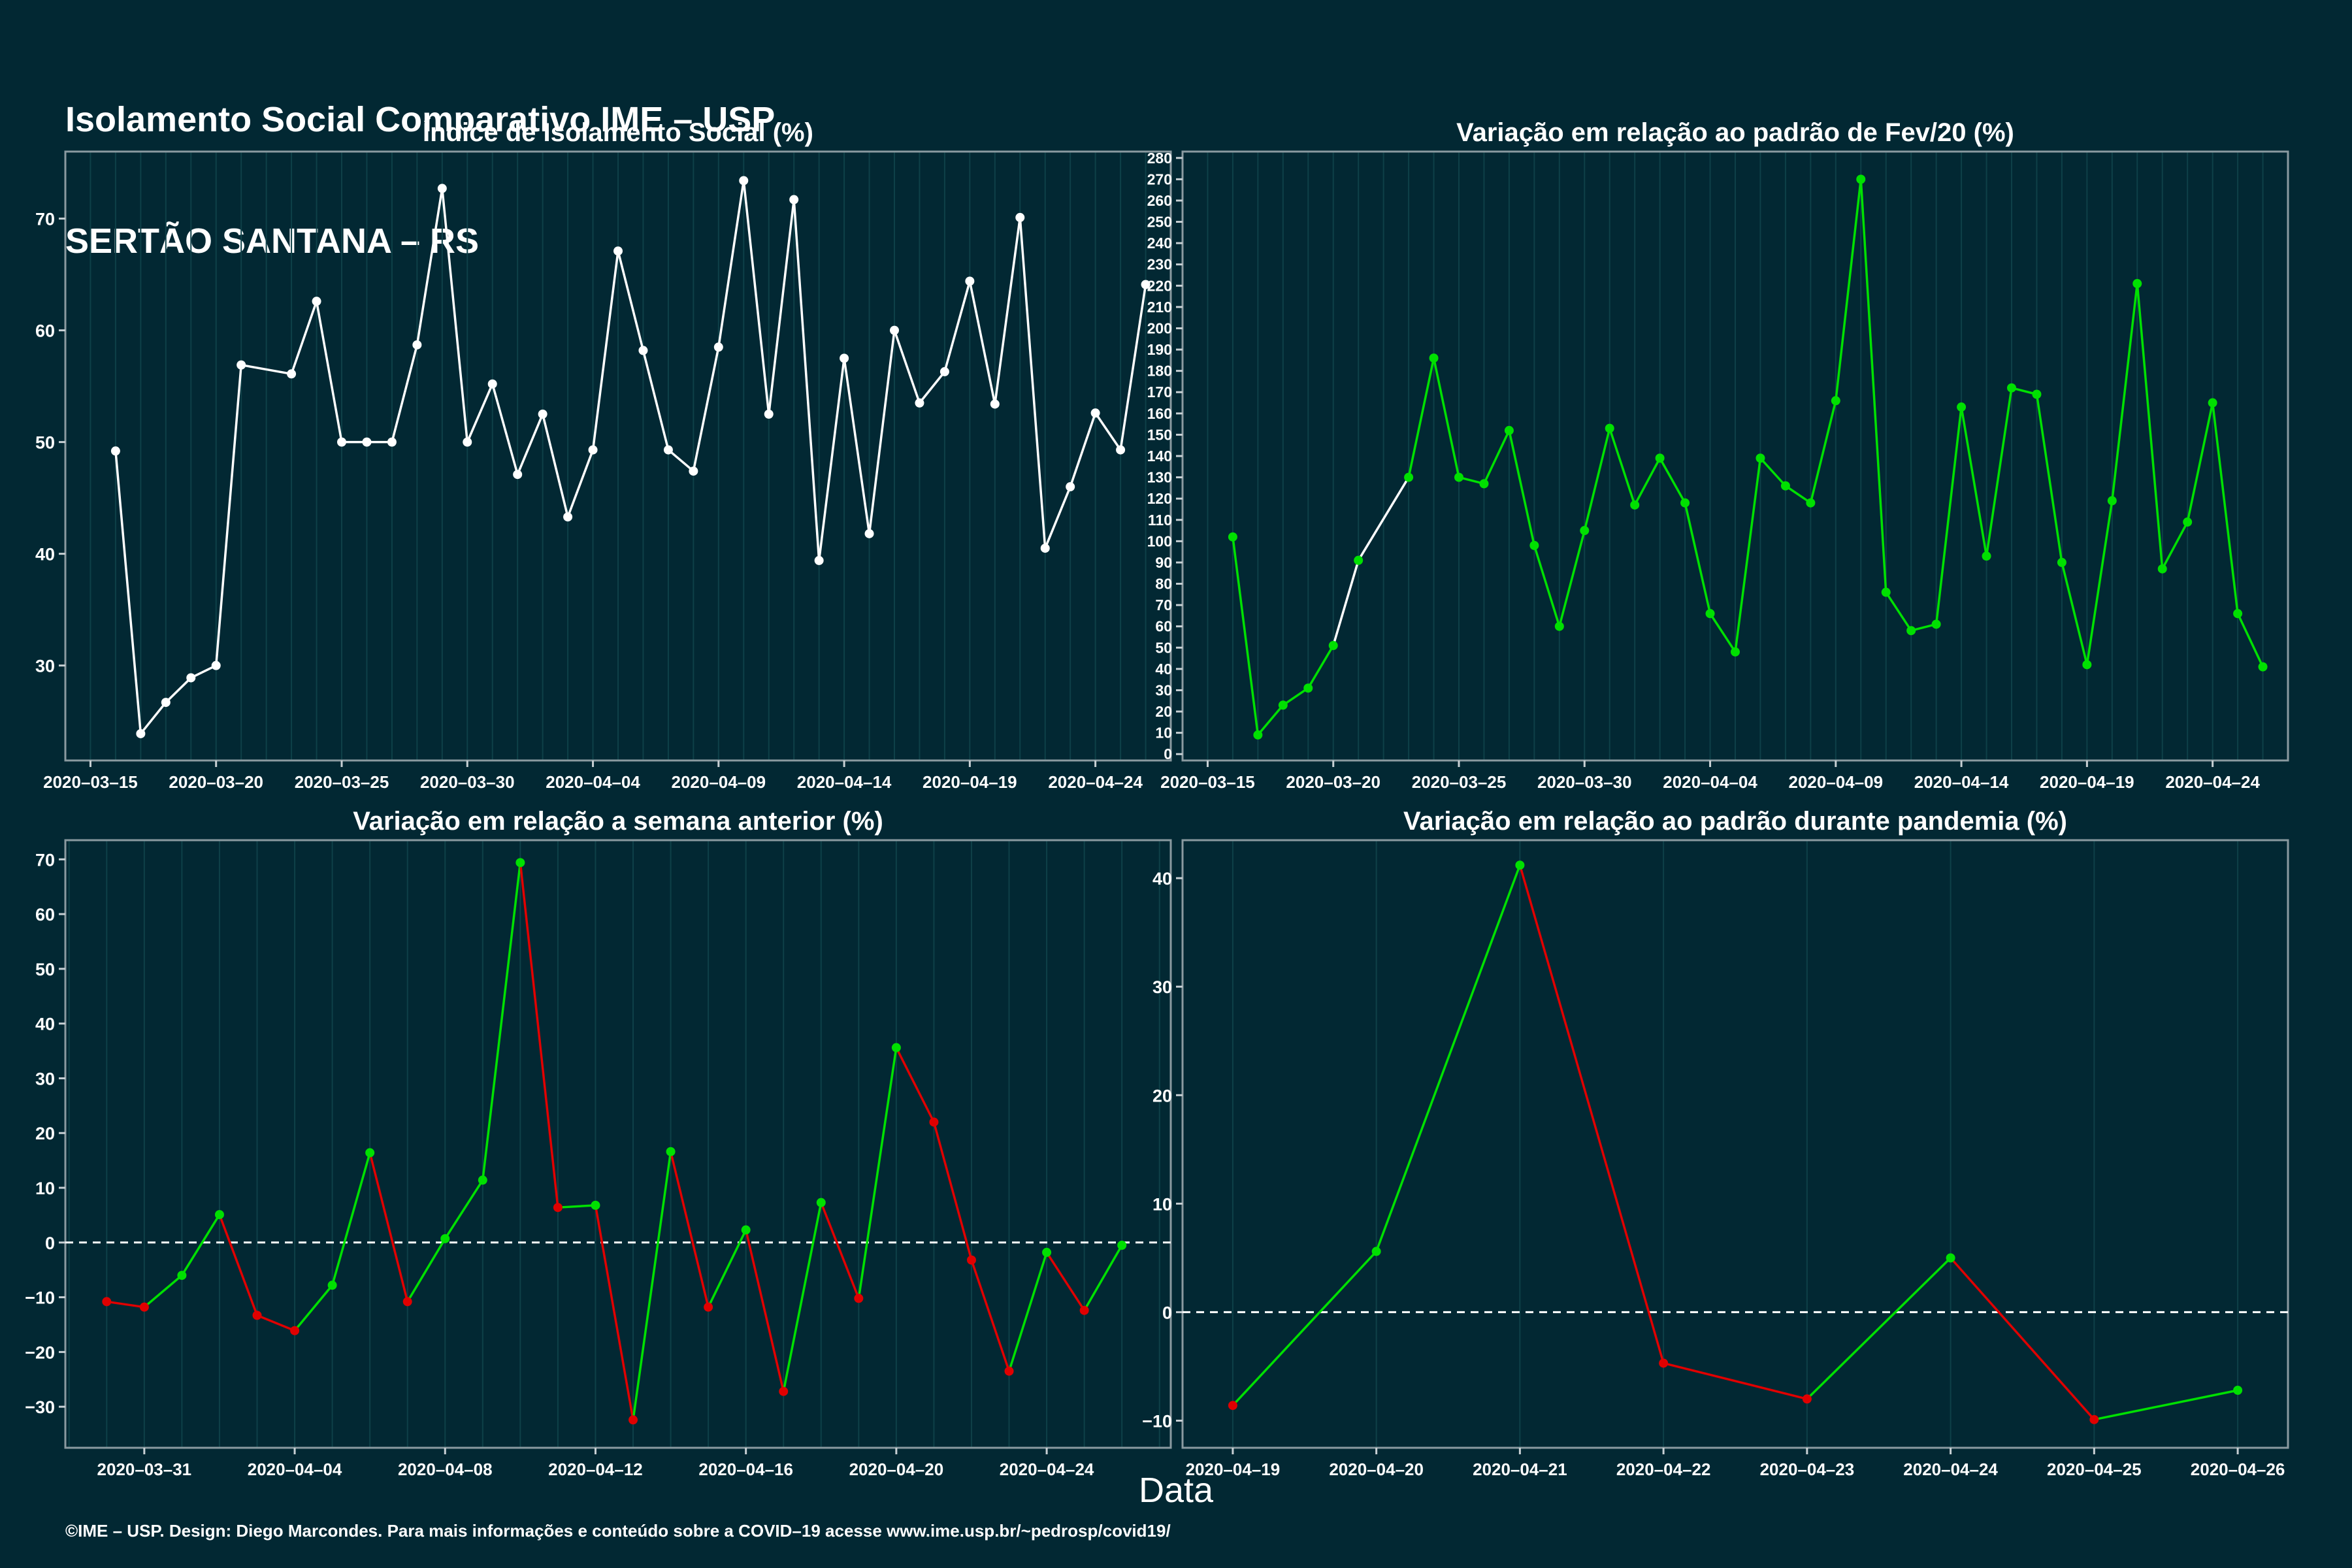 This screenshot has width=2352, height=1568. I want to click on y-tick-label: −10, so click(1157, 1421).